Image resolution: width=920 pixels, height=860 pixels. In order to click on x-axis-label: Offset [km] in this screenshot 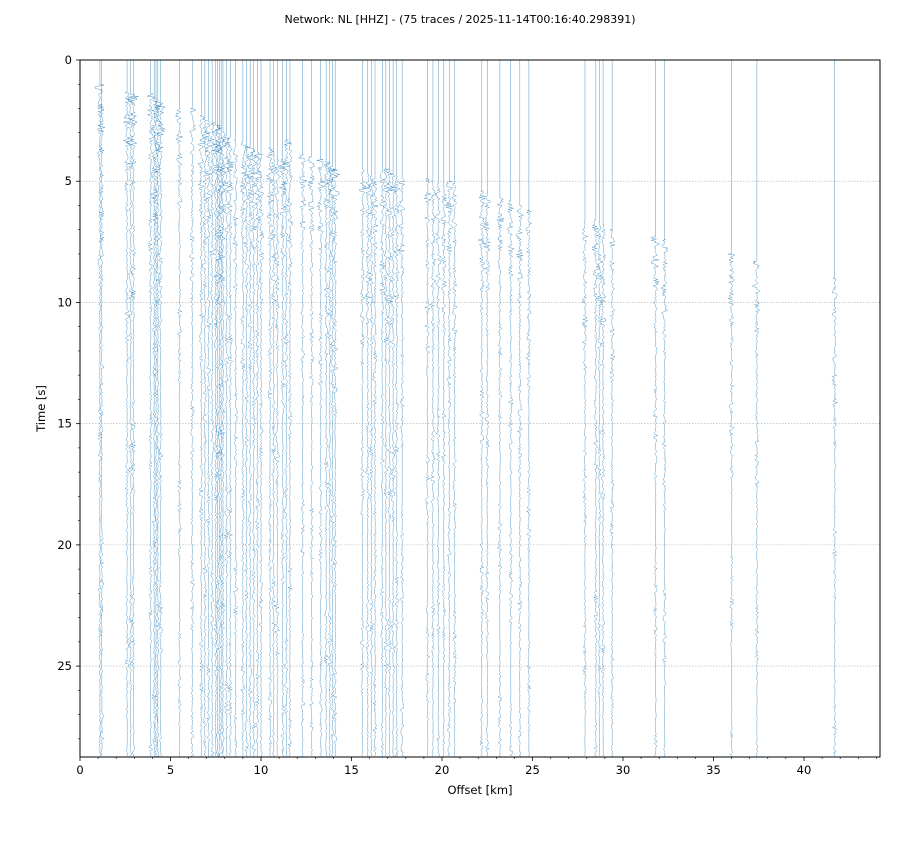, I will do `click(479, 790)`.